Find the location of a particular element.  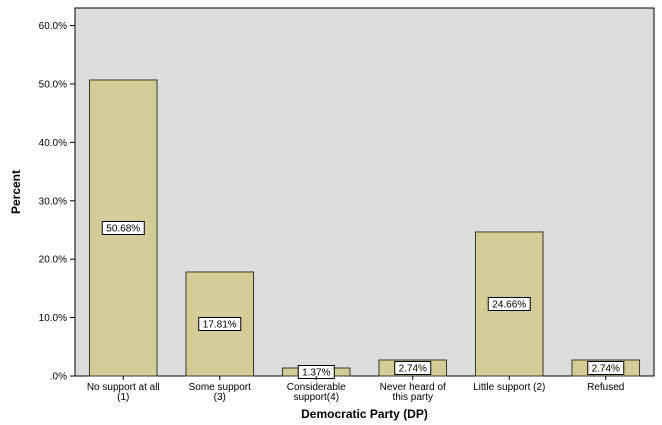

y-axis: .0% 10.0% 20.0% 30.0% 40.0% 50.0% 60.0% is located at coordinates (57, 202).